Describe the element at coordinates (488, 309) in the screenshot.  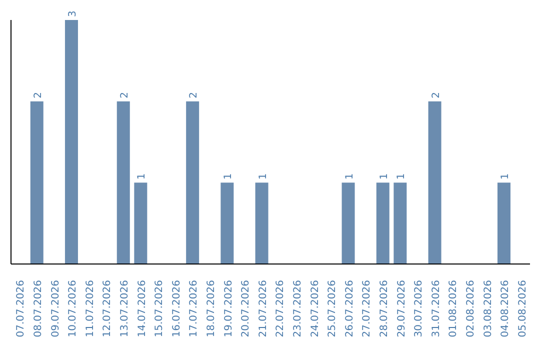
I see `x-tick-label: 03.08.2026` at that location.